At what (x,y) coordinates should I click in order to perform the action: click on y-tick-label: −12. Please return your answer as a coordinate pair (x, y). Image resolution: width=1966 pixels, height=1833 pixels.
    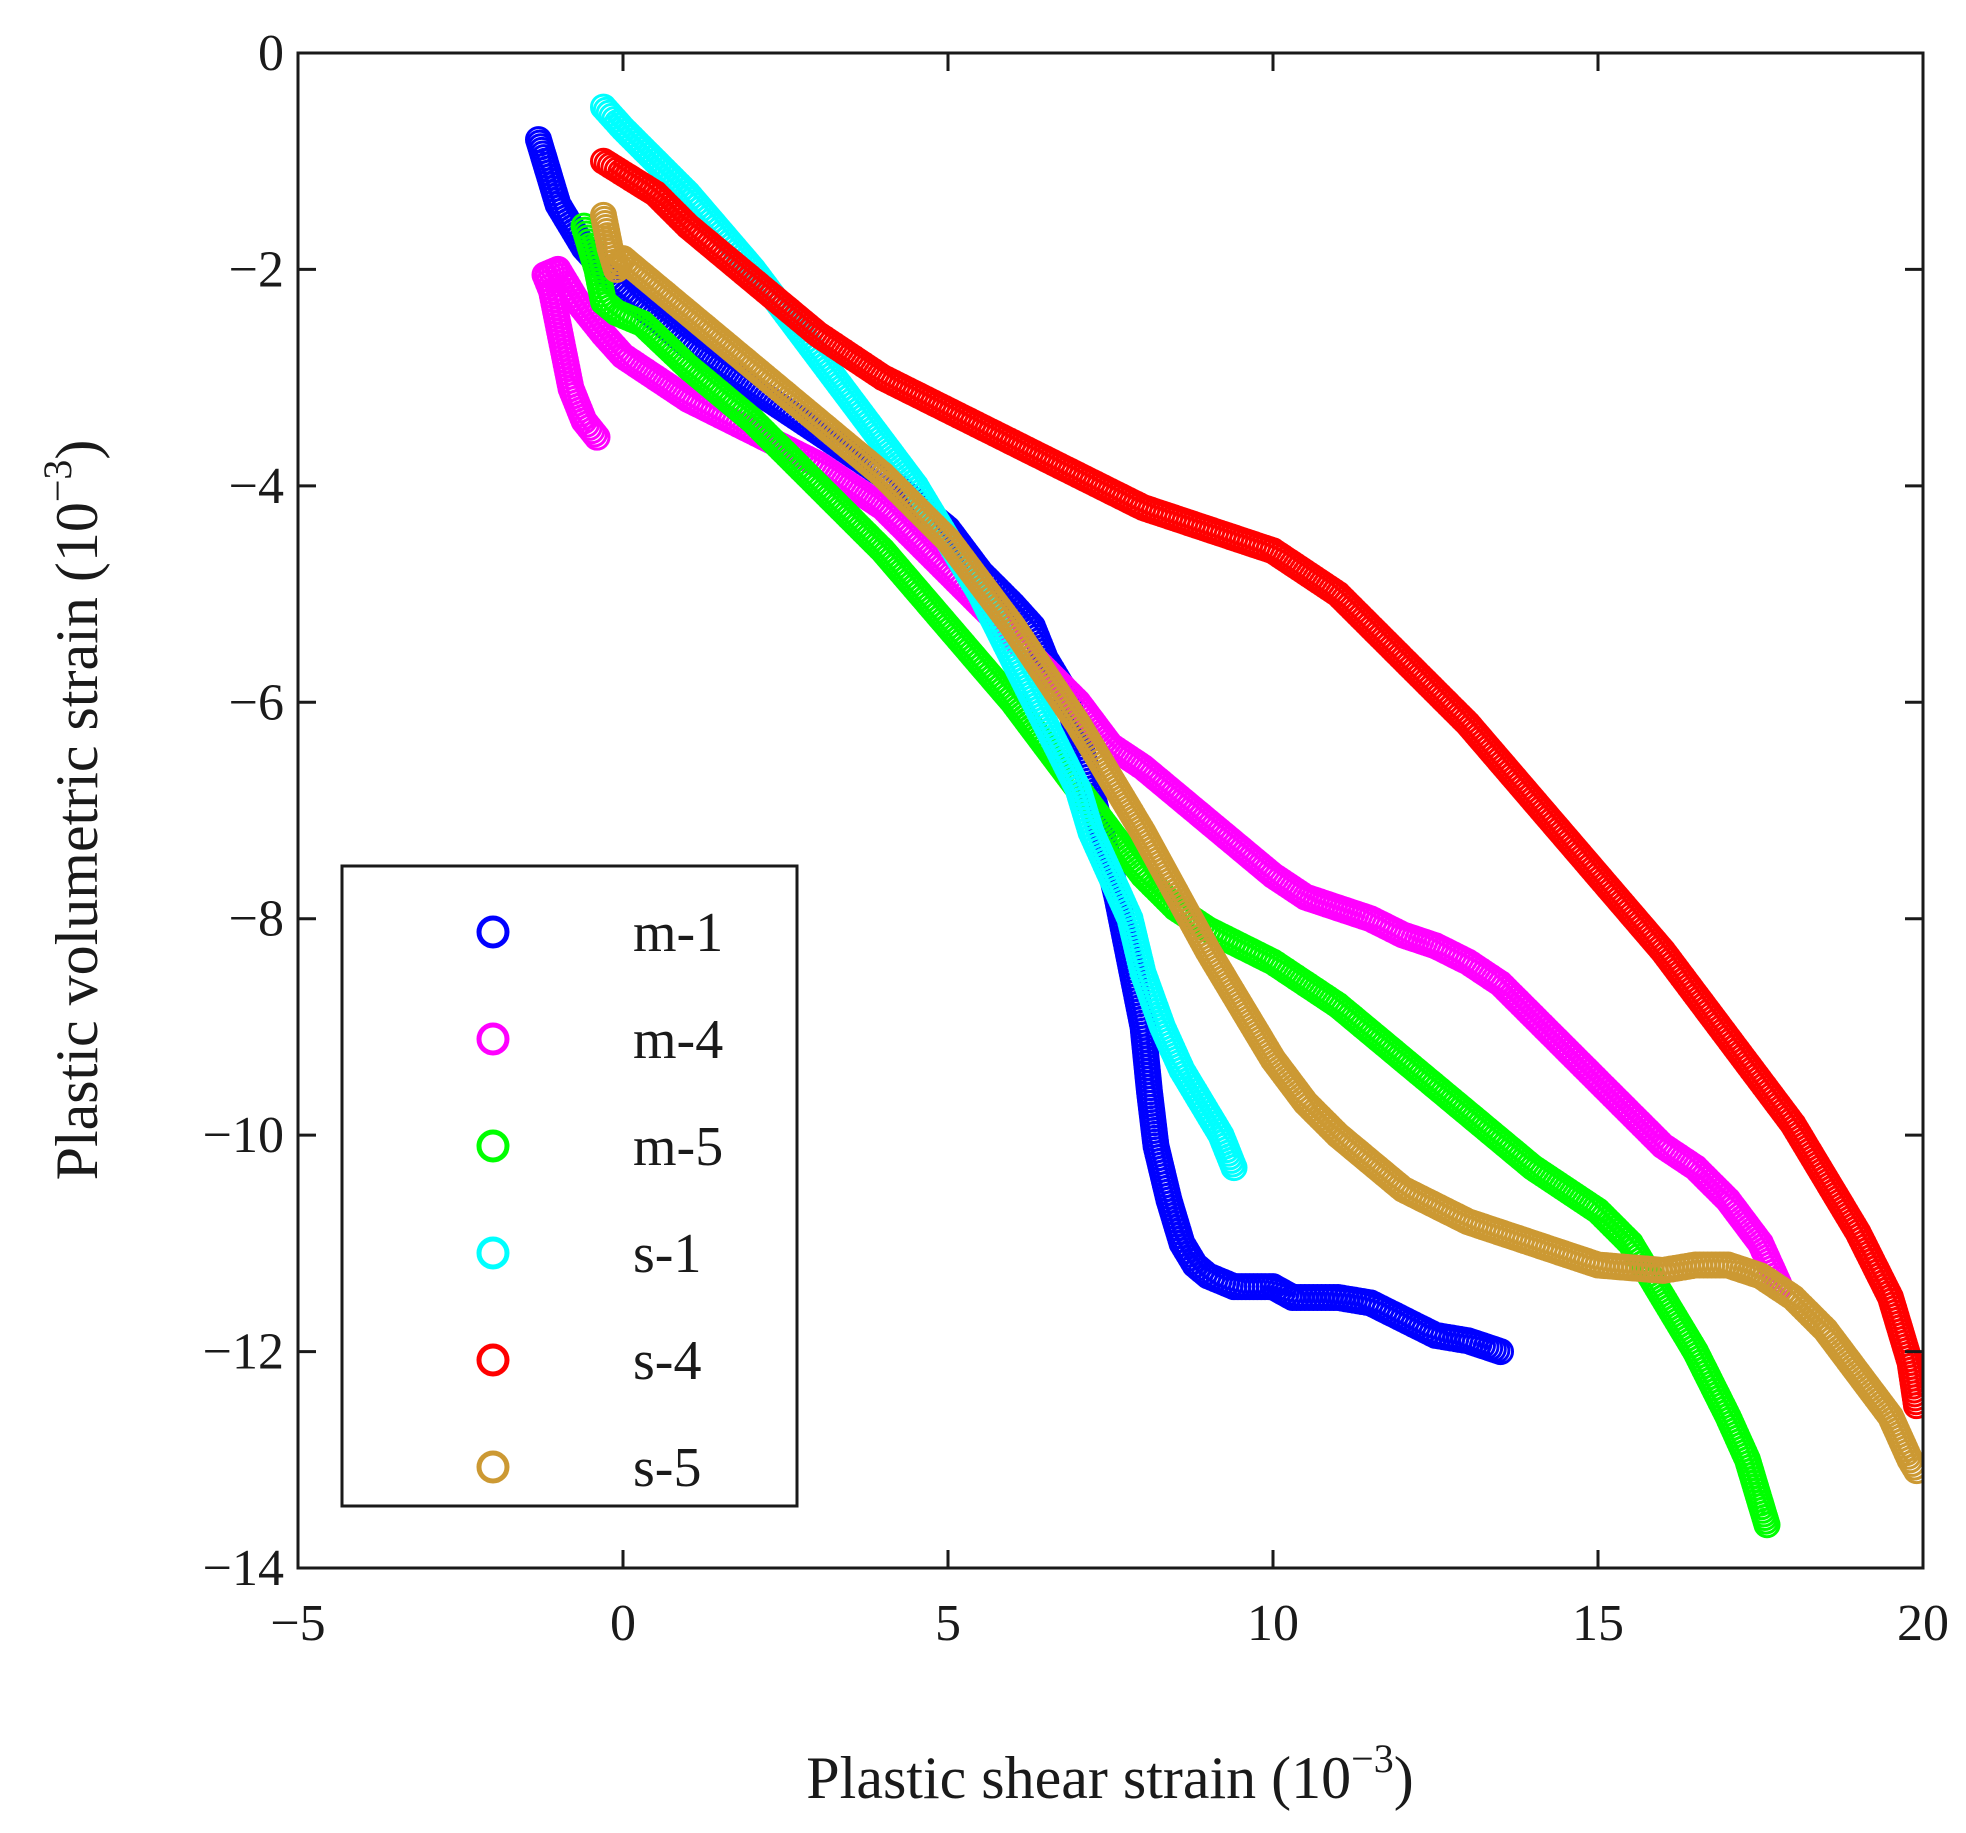
    Looking at the image, I should click on (243, 1352).